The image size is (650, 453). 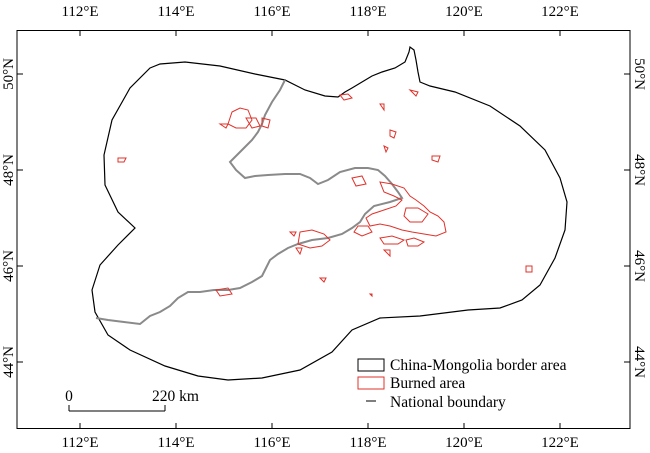 What do you see at coordinates (175, 443) in the screenshot?
I see `bottom-tick-label: 114°E` at bounding box center [175, 443].